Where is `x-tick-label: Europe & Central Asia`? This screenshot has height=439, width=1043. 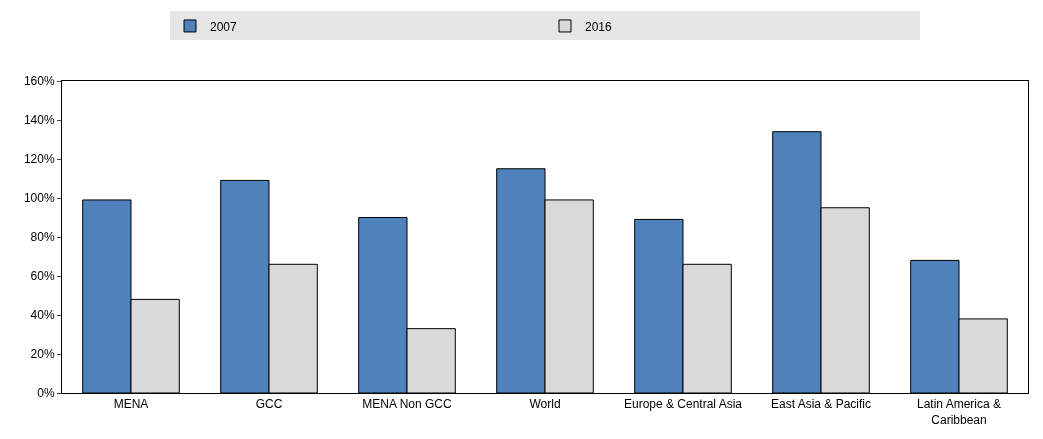
x-tick-label: Europe & Central Asia is located at coordinates (683, 404).